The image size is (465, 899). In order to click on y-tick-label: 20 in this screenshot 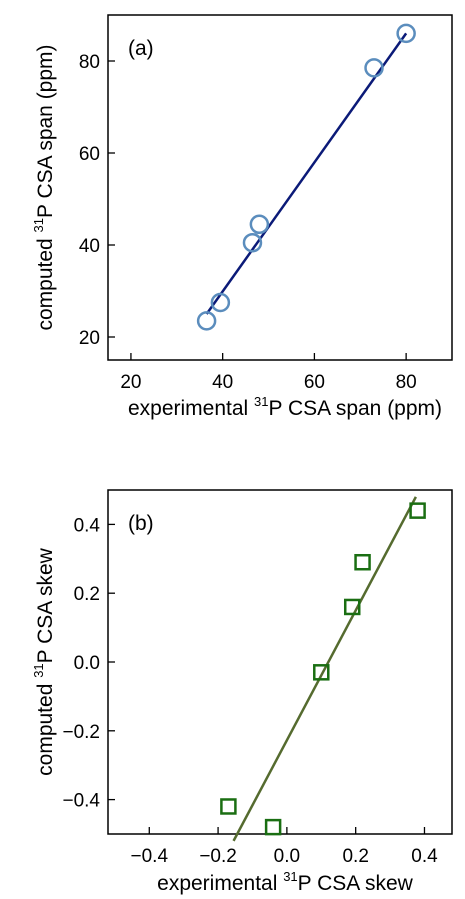, I will do `click(89, 338)`.